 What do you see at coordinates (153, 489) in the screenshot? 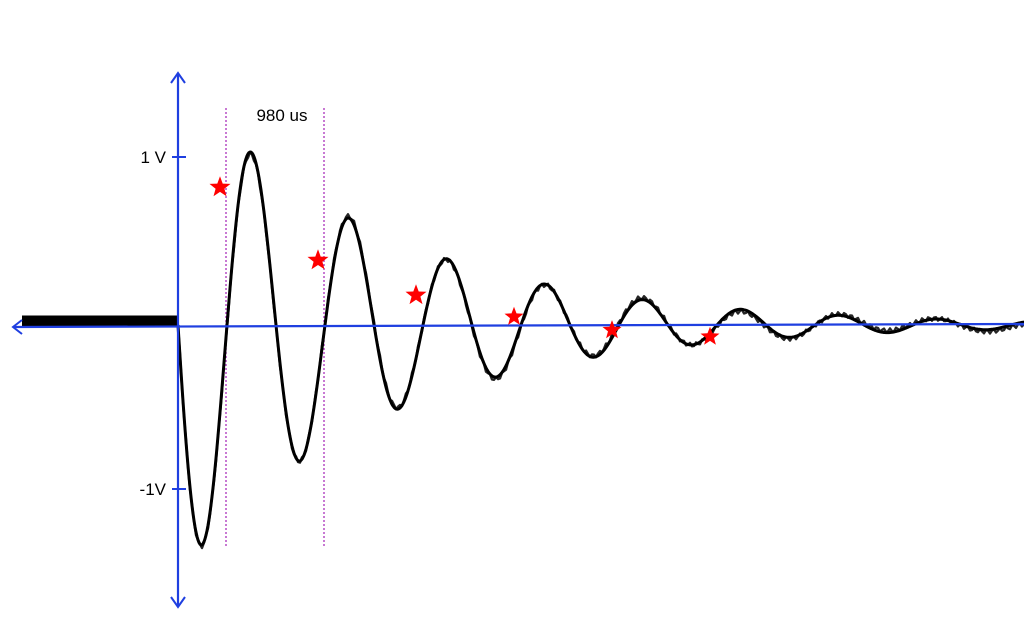
I see `y-tick-label-neg-1v: -1V` at bounding box center [153, 489].